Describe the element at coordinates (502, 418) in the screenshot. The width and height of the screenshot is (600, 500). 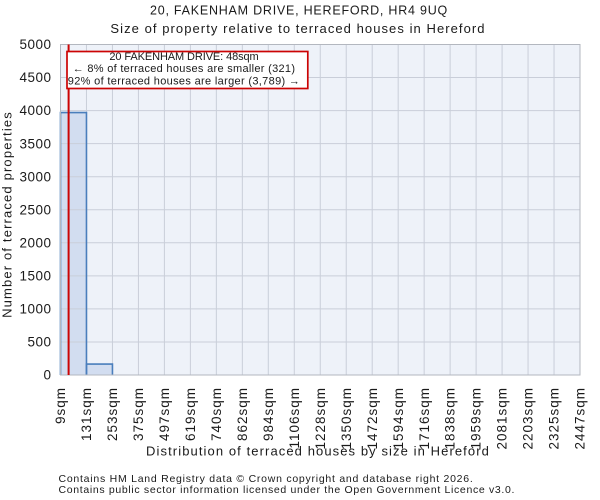
I see `svg-text: 2081sqm` at that location.